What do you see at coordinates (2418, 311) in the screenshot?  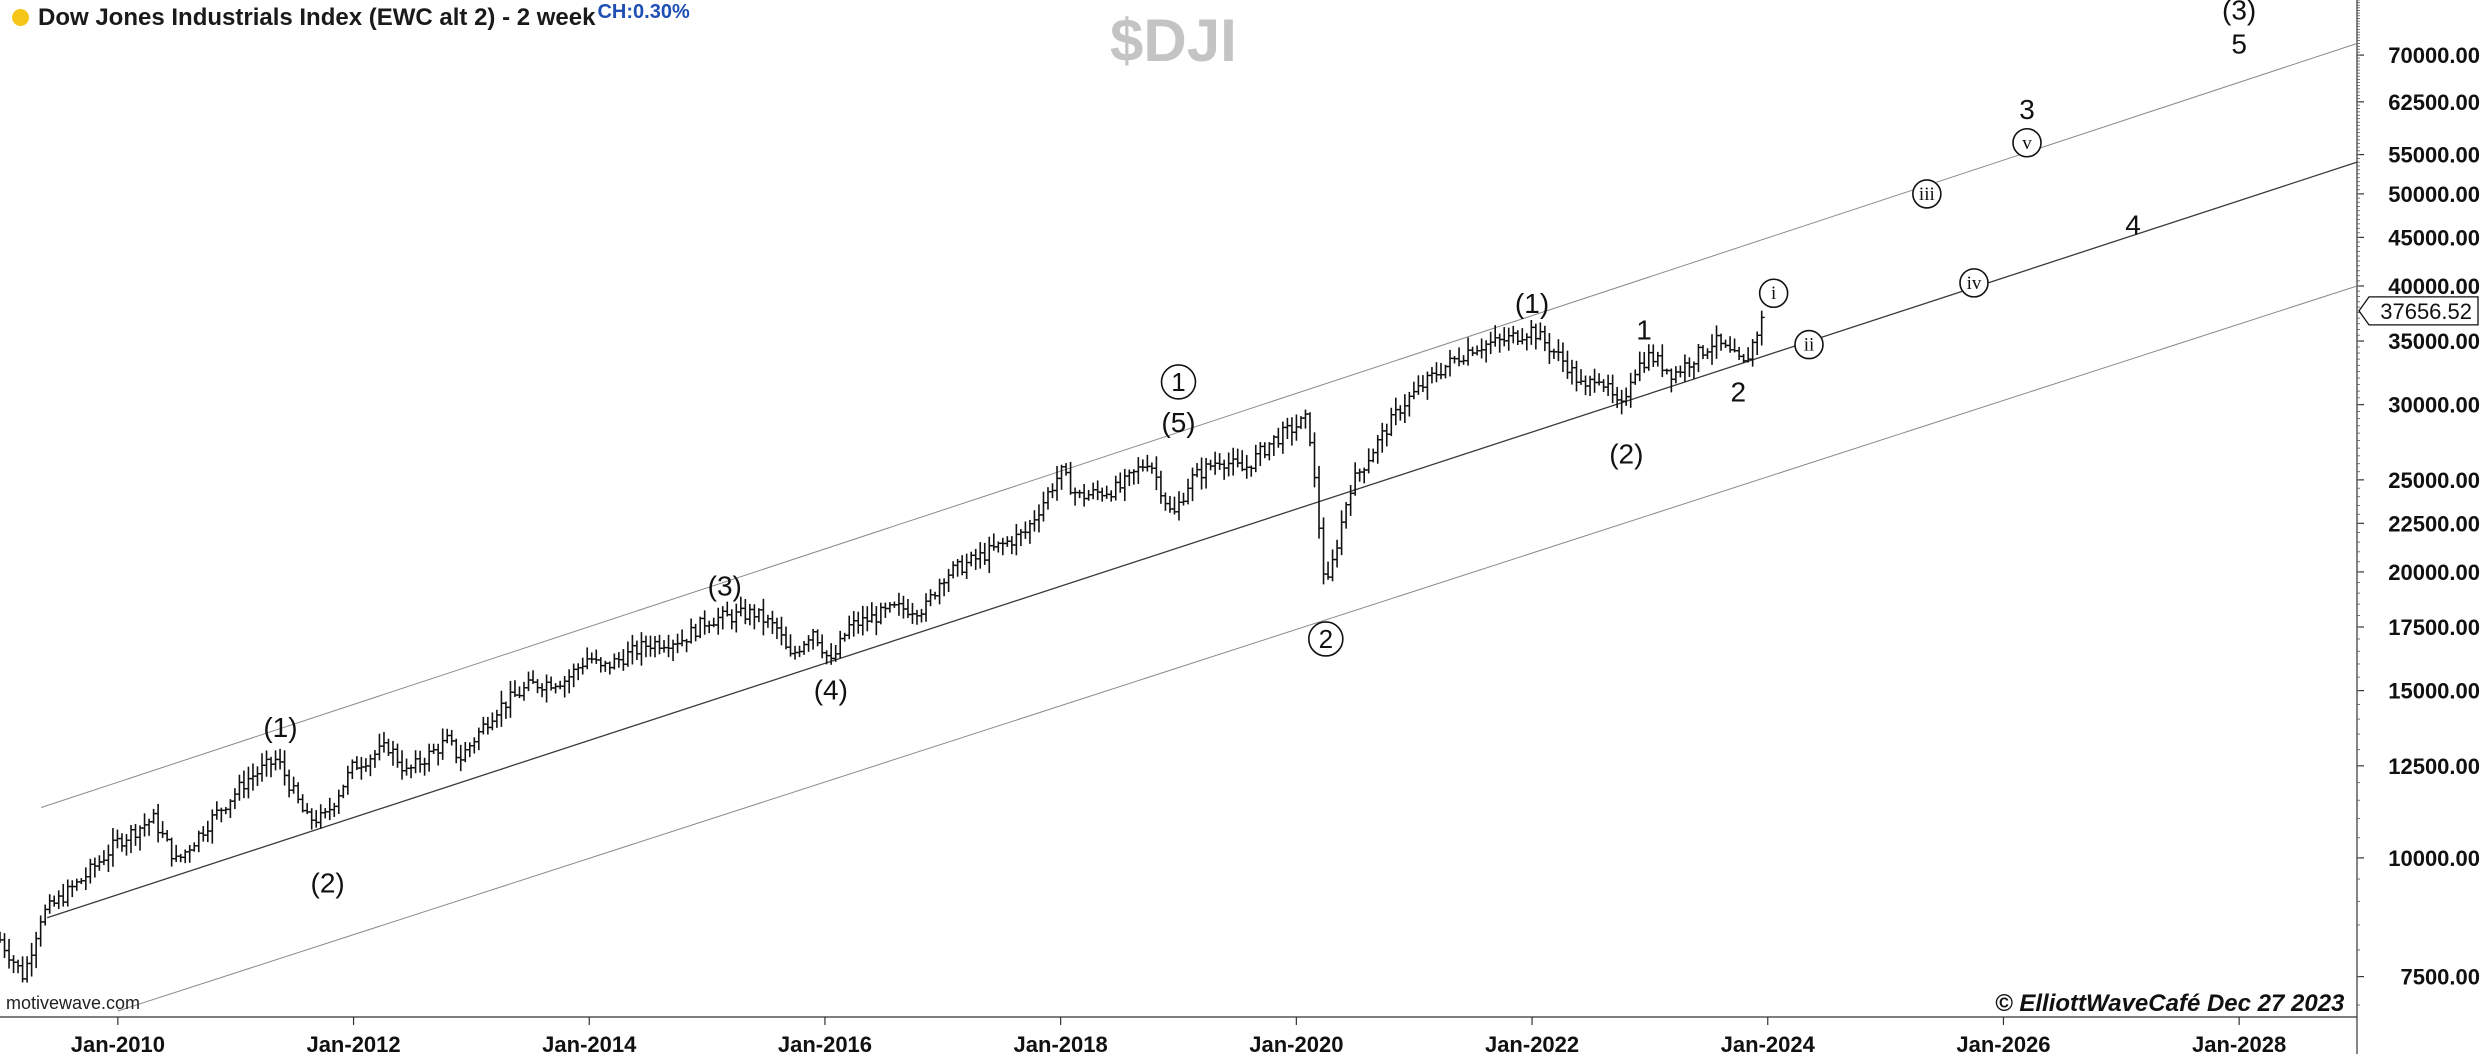 I see `last-price-box` at bounding box center [2418, 311].